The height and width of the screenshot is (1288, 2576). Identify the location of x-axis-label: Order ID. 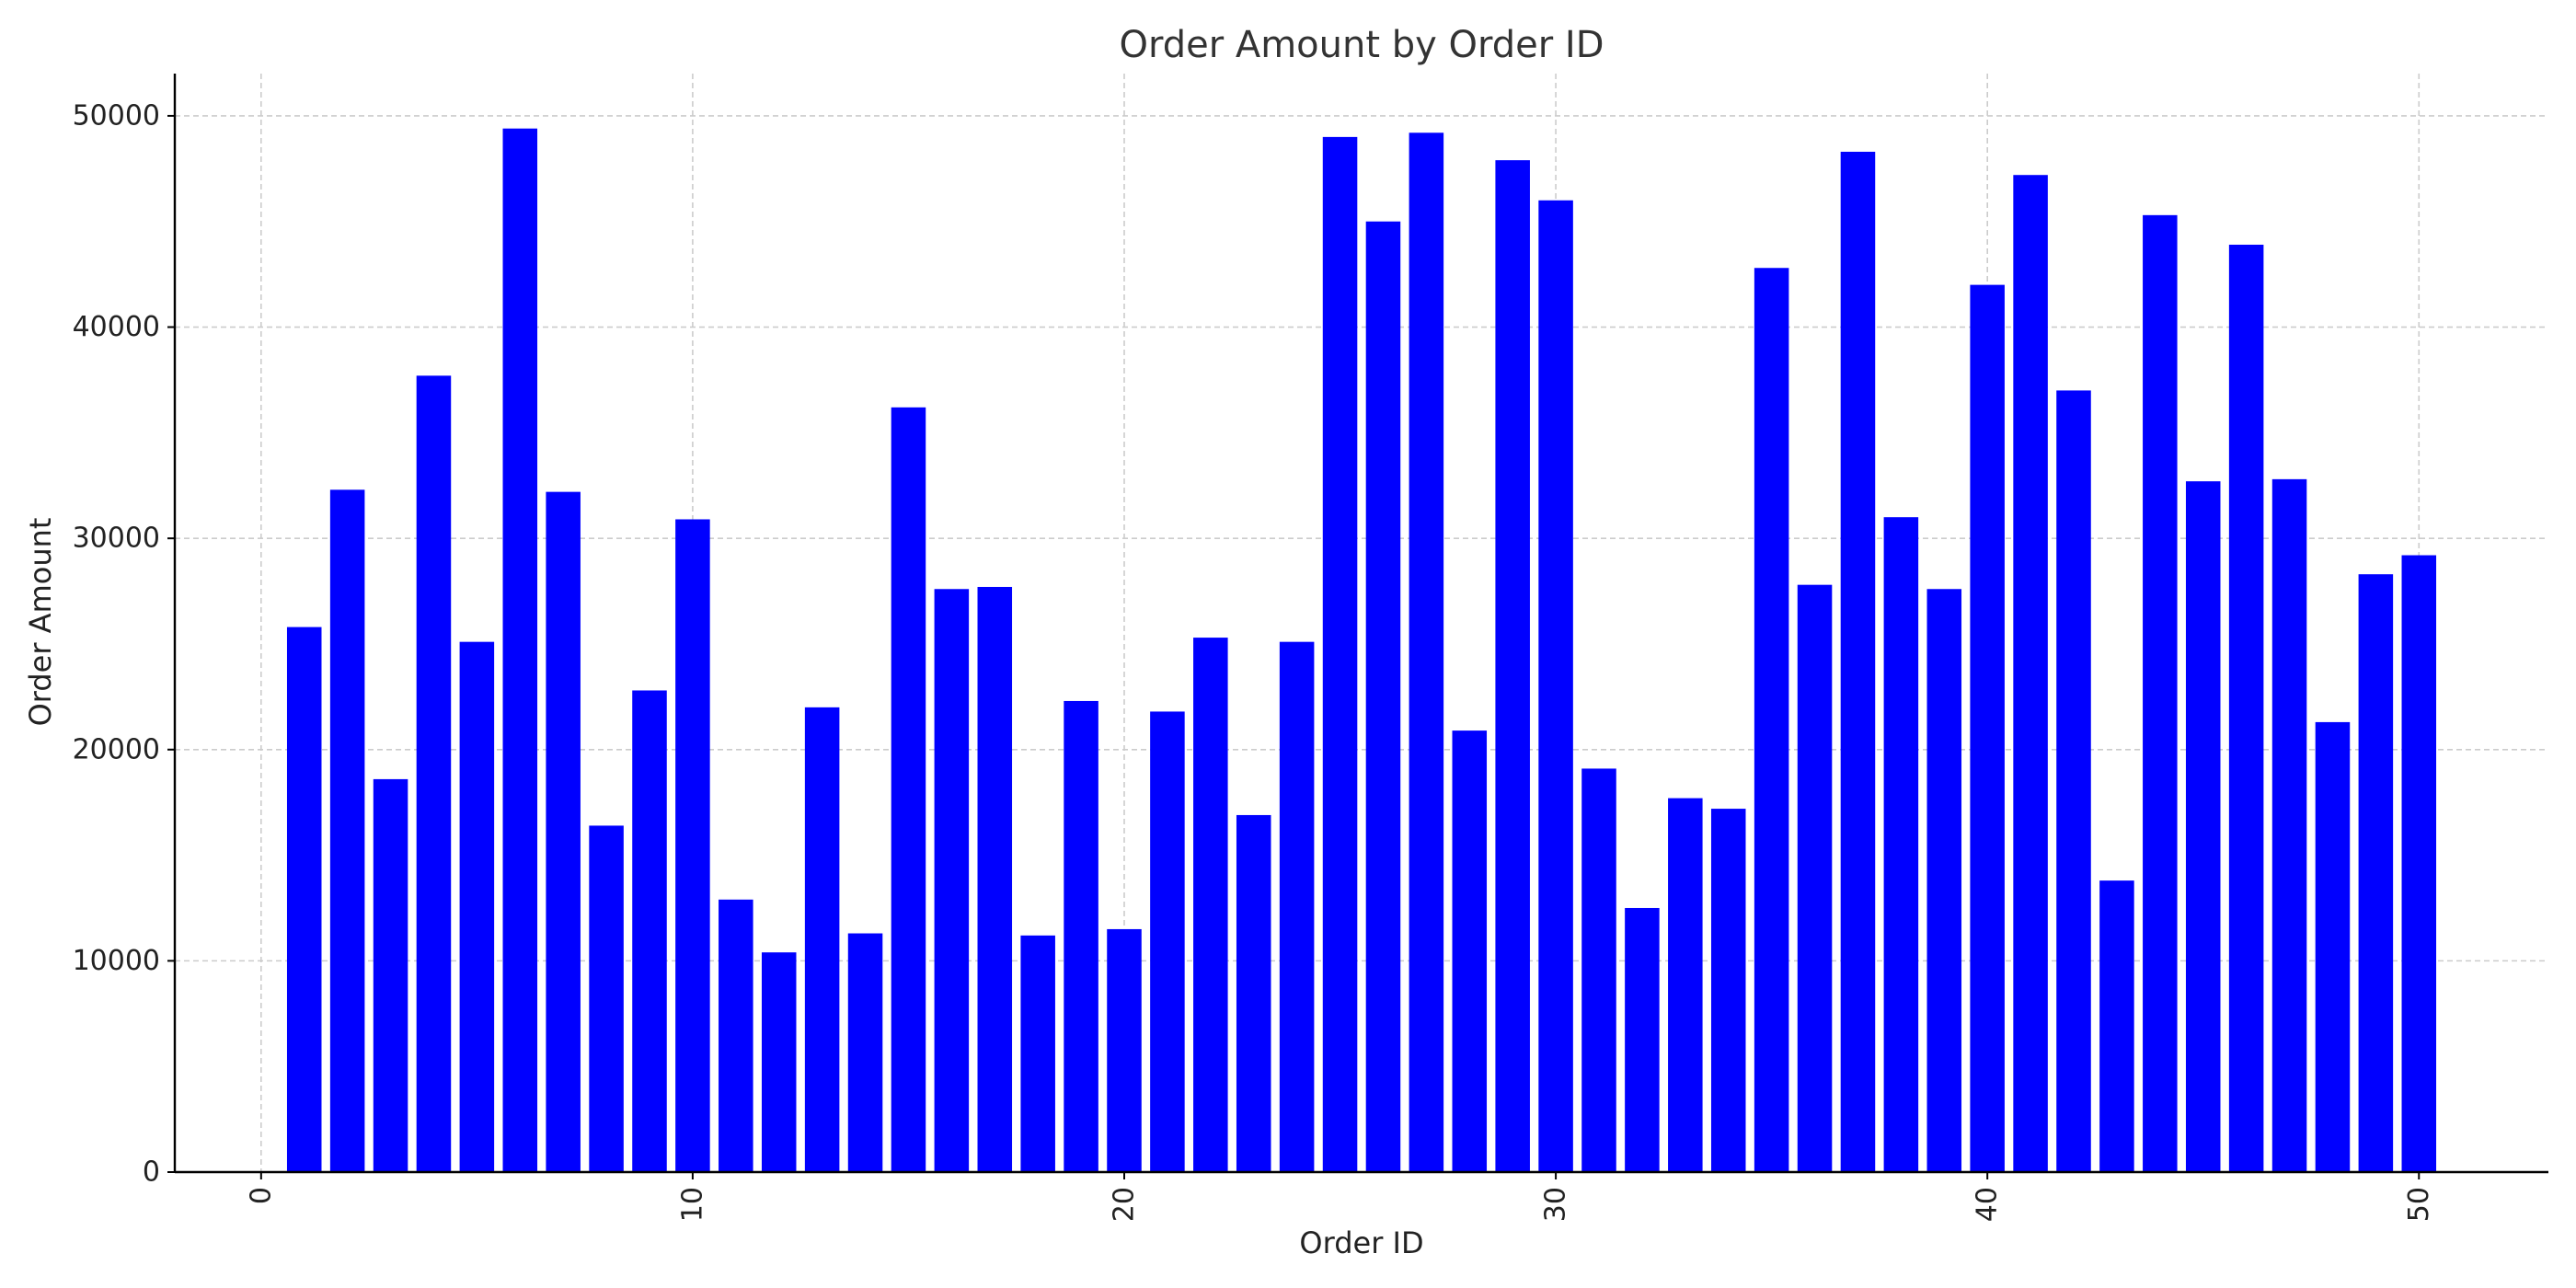
(1361, 1242).